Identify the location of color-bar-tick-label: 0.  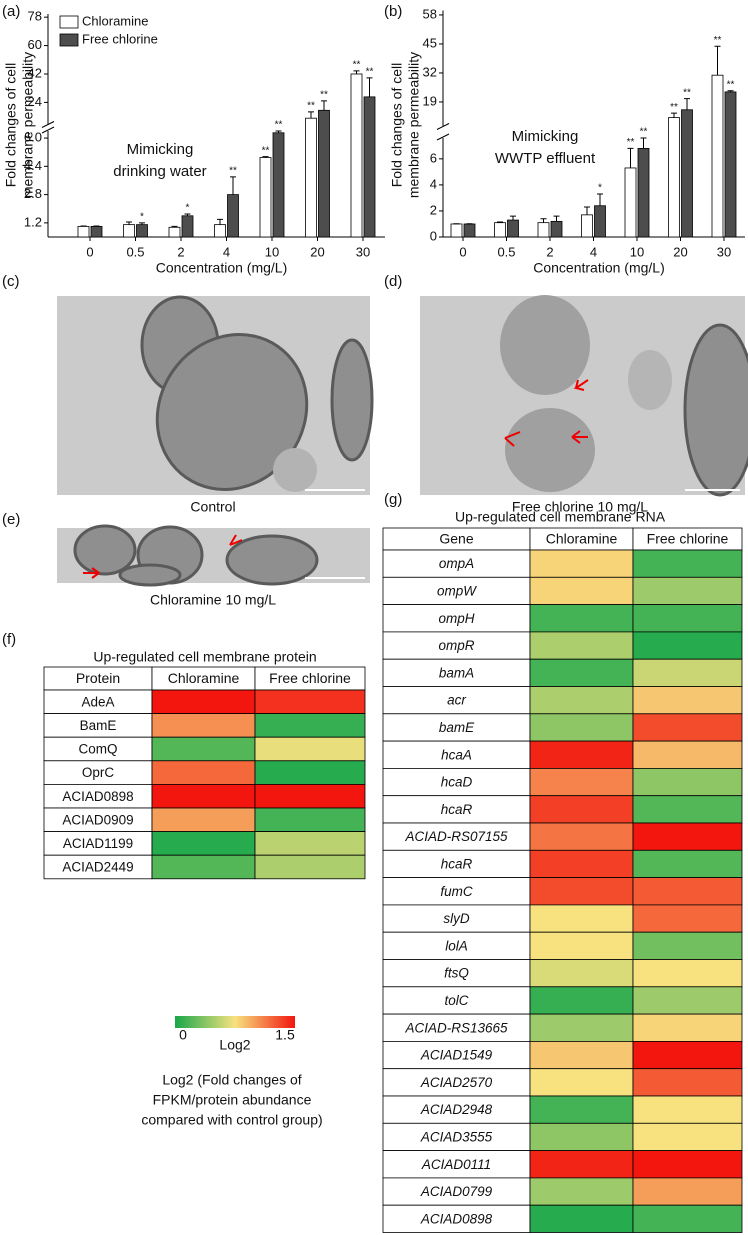
(183, 1035).